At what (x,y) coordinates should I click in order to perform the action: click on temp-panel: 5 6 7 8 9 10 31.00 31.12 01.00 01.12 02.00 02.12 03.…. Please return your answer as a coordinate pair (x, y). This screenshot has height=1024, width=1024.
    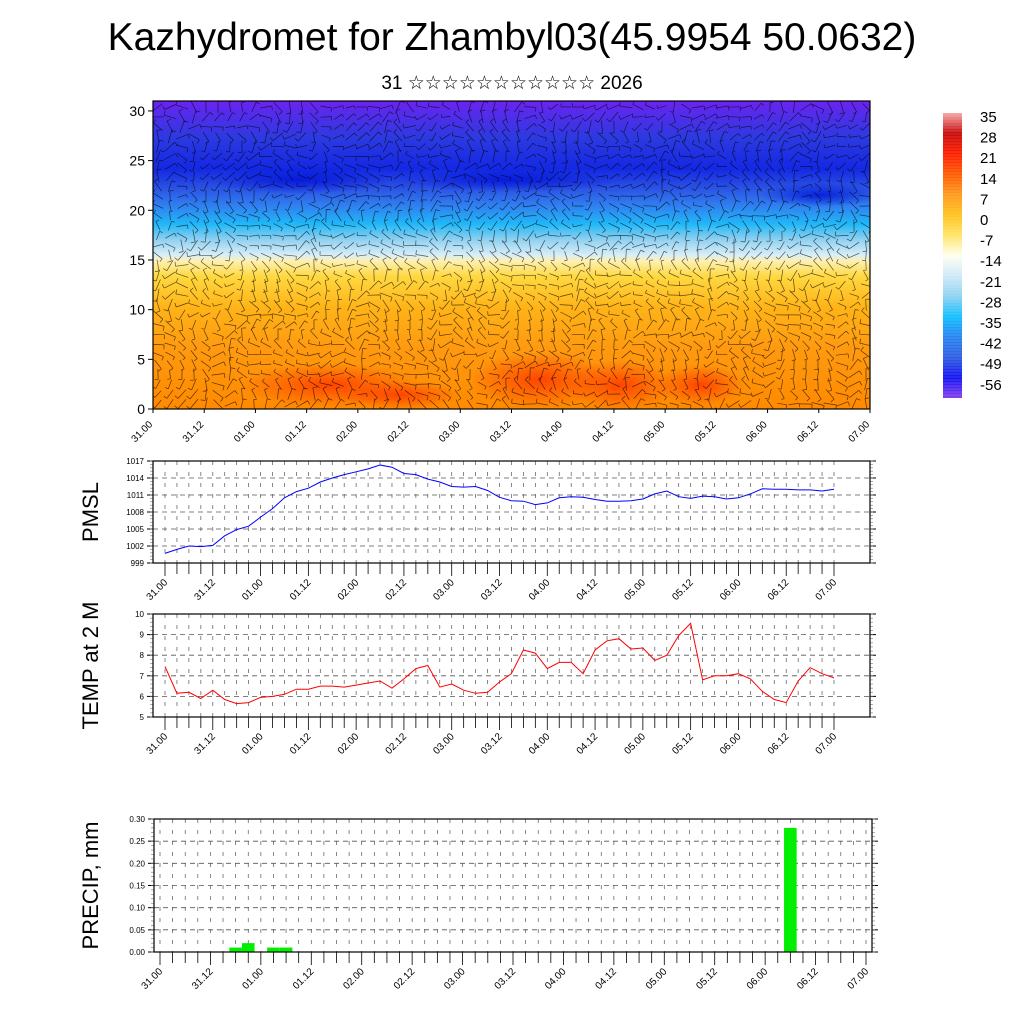
    Looking at the image, I should click on (477, 679).